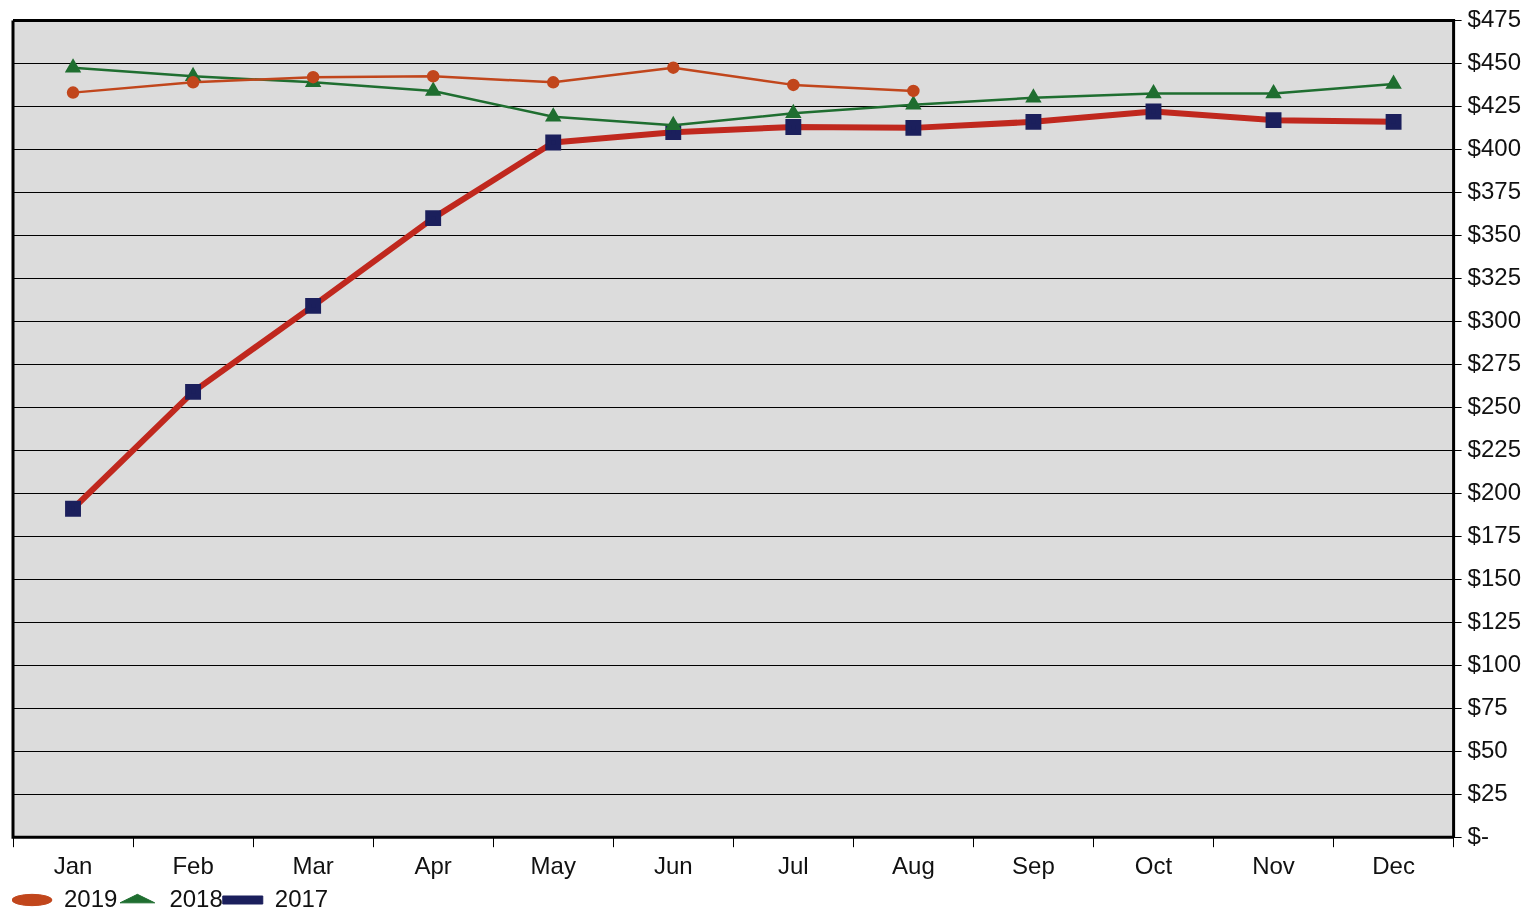 This screenshot has height=922, width=1535. Describe the element at coordinates (313, 866) in the screenshot. I see `x-tick-label: Mar` at that location.